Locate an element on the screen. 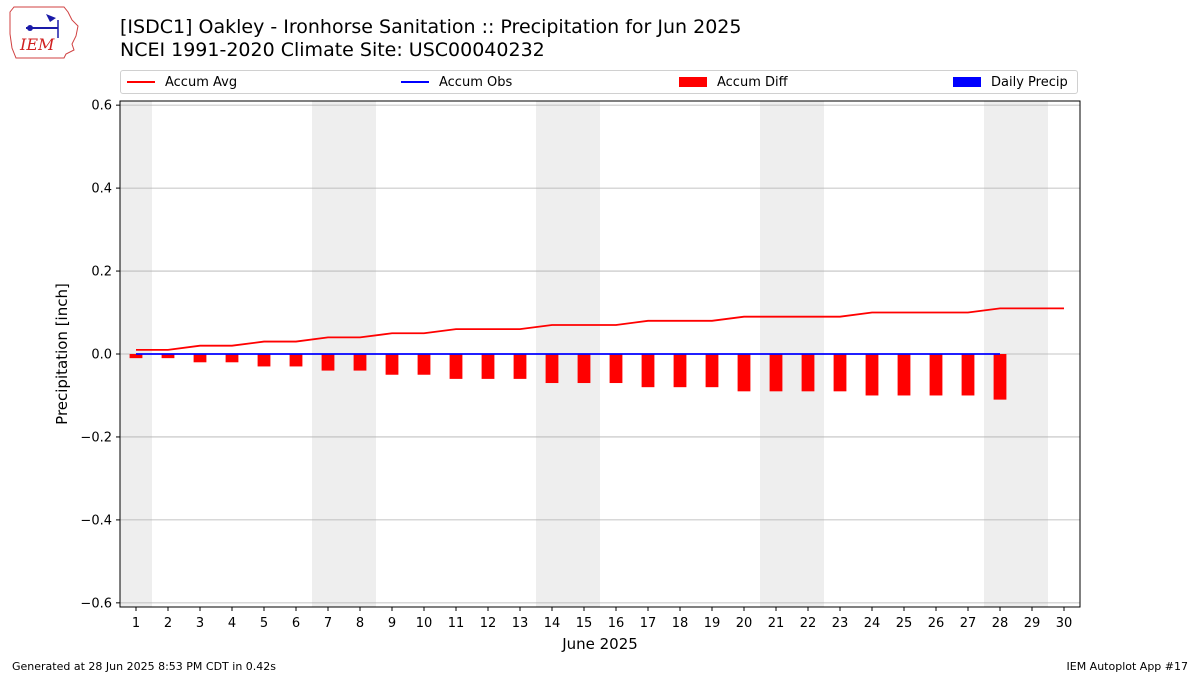 This screenshot has height=675, width=1200. x-tick-label-25: 25 is located at coordinates (904, 623).